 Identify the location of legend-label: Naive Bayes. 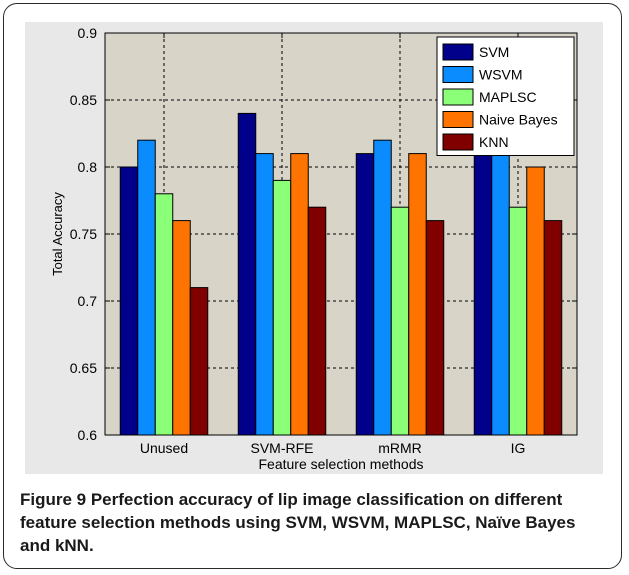
(518, 120).